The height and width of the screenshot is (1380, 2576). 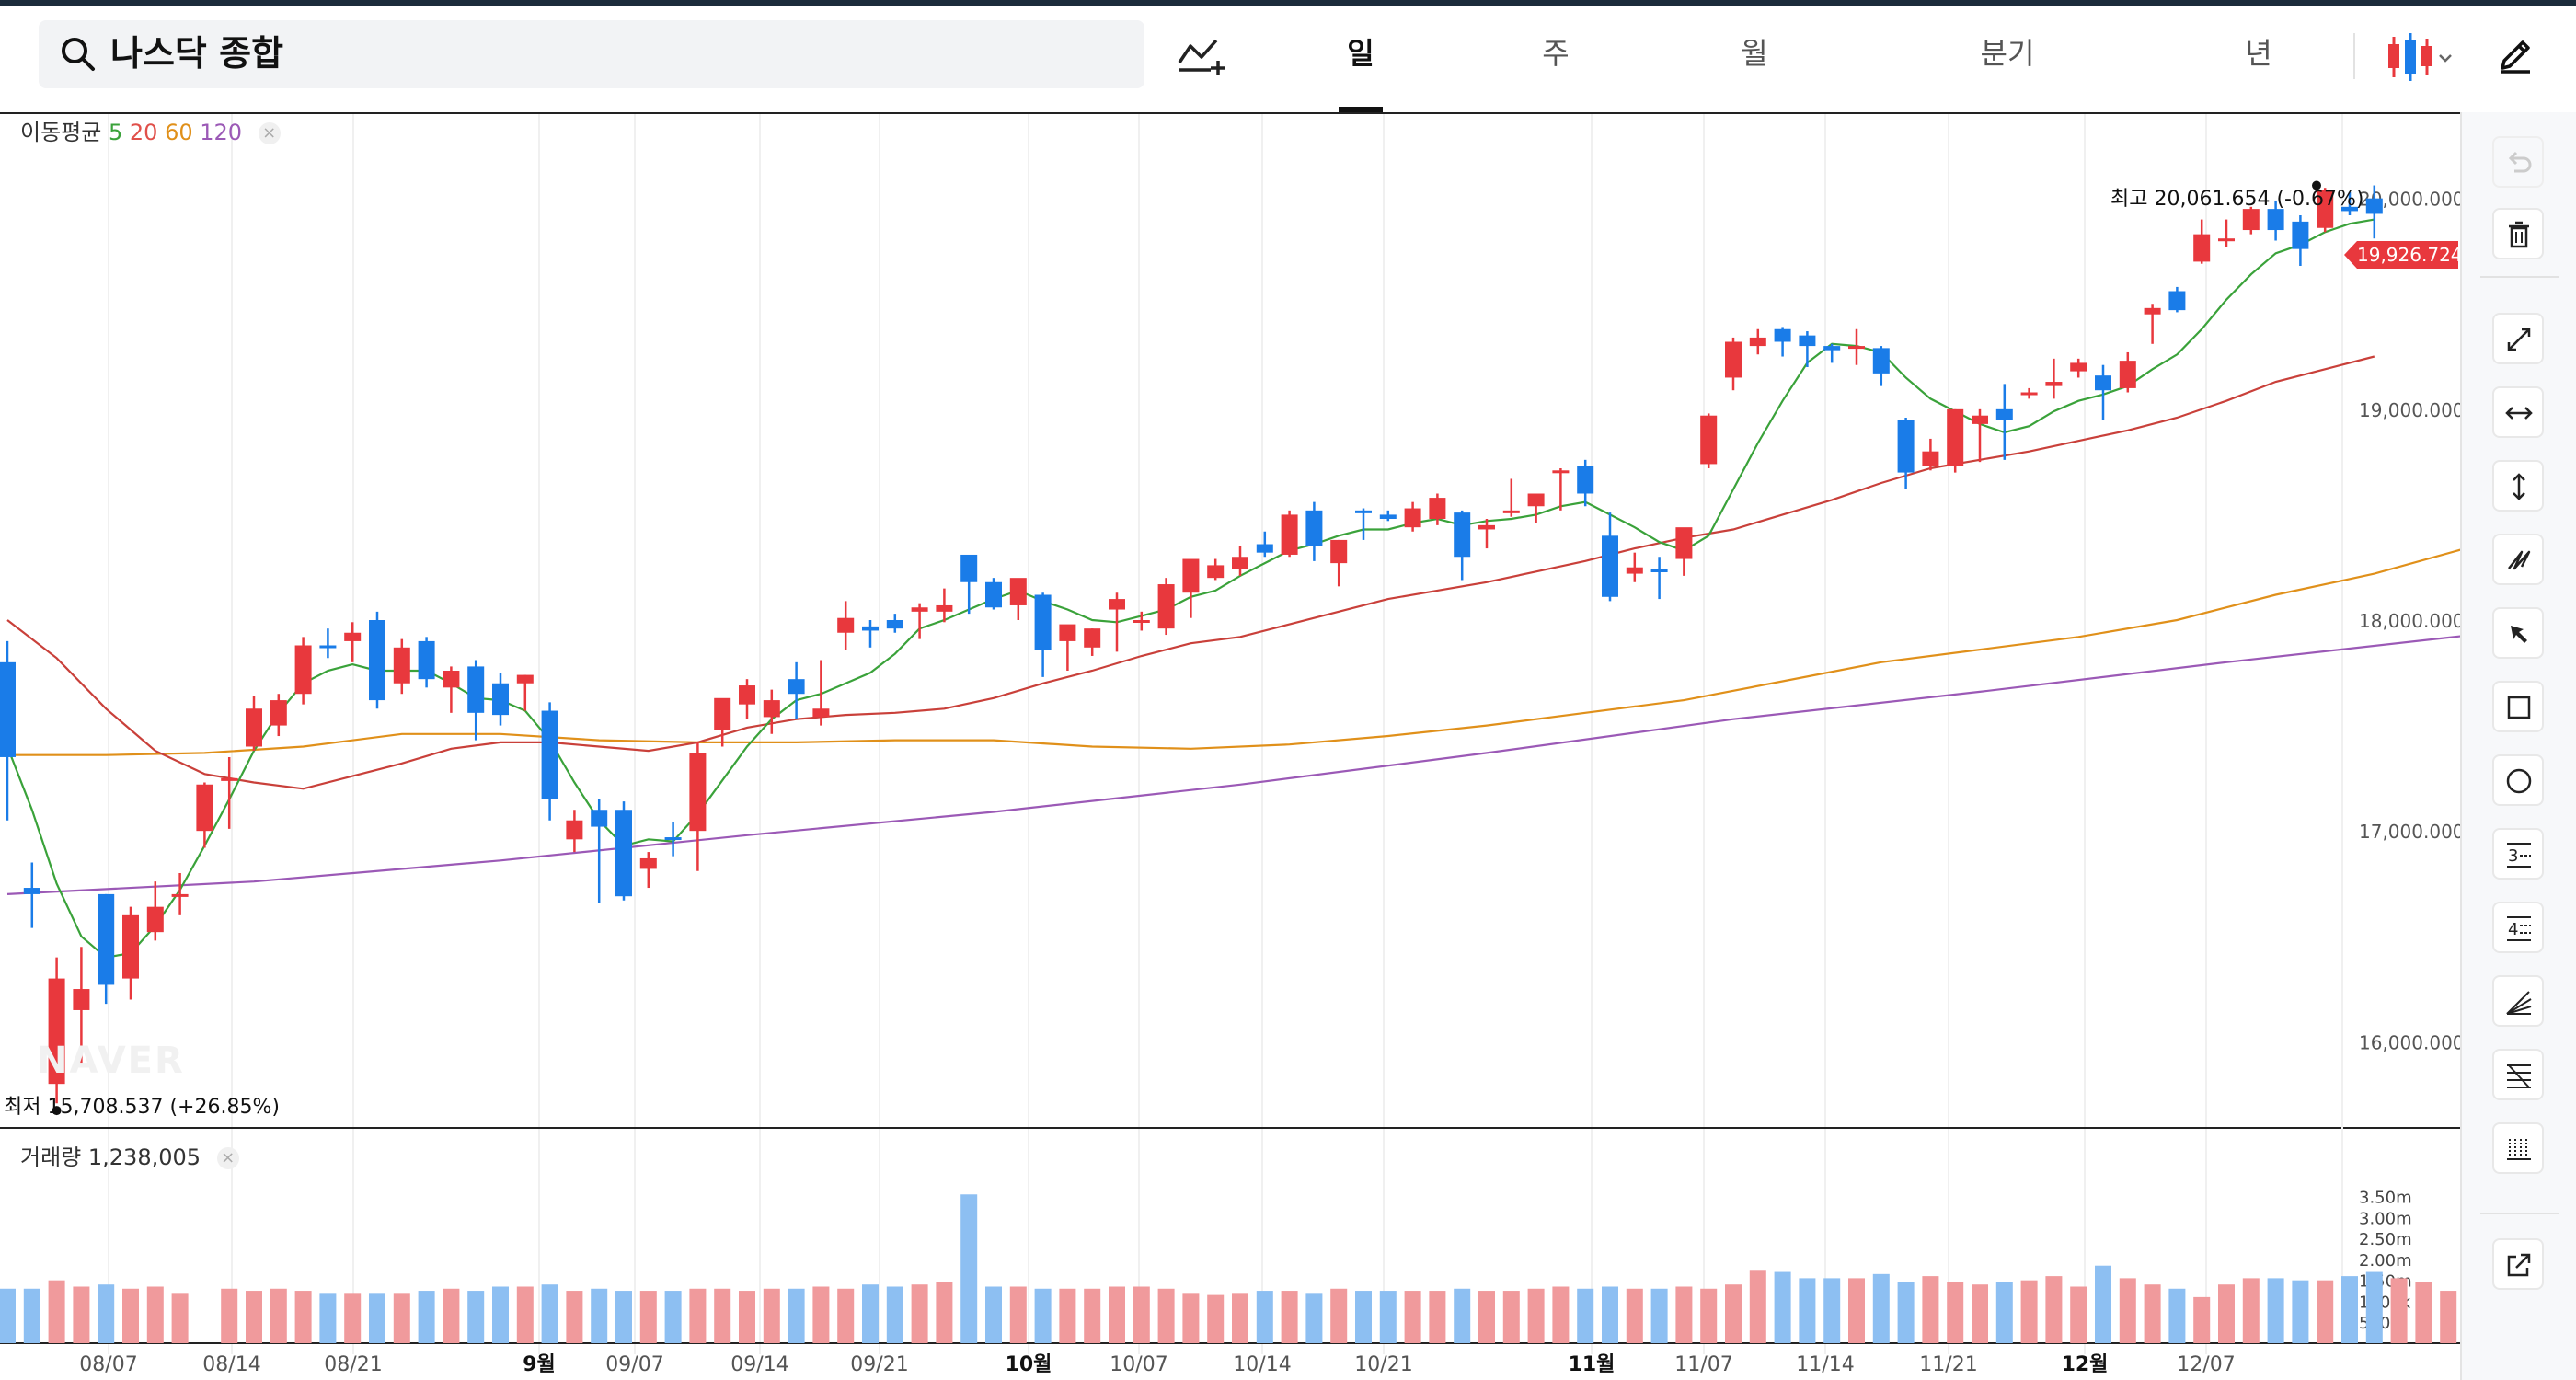 I want to click on horizontal-line-tool, so click(x=2518, y=412).